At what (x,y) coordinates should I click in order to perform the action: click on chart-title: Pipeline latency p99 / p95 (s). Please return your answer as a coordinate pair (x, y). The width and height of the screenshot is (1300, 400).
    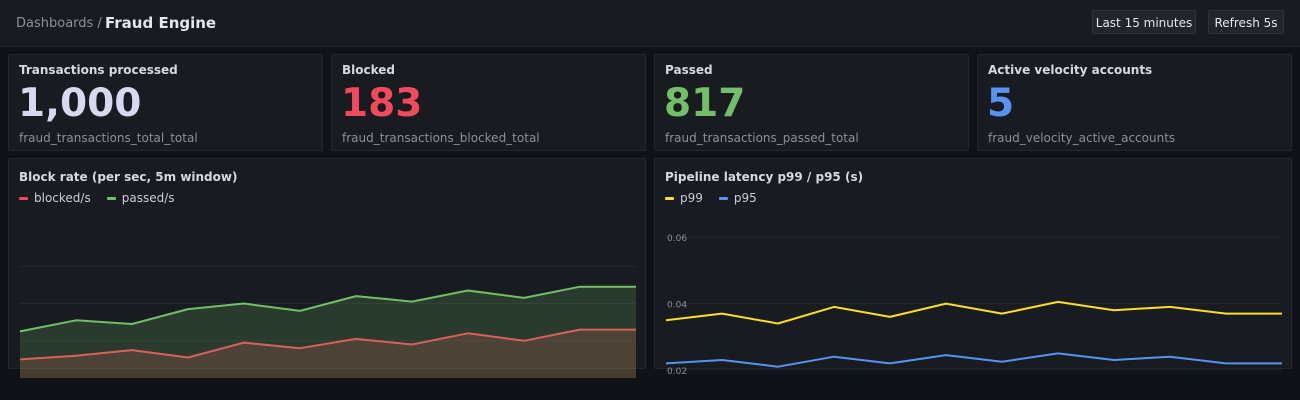
    Looking at the image, I should click on (764, 177).